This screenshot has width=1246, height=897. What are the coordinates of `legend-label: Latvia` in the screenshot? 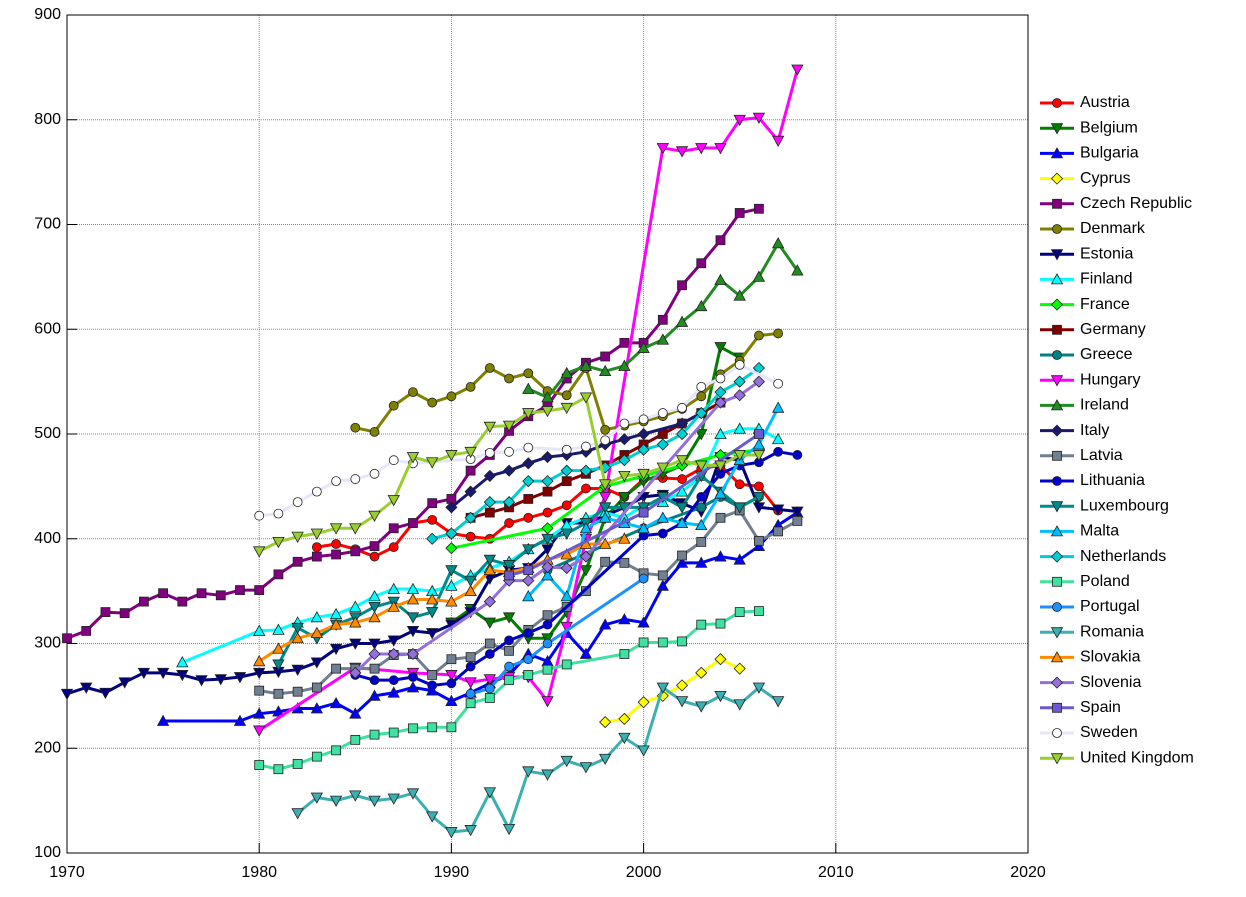 It's located at (1101, 455).